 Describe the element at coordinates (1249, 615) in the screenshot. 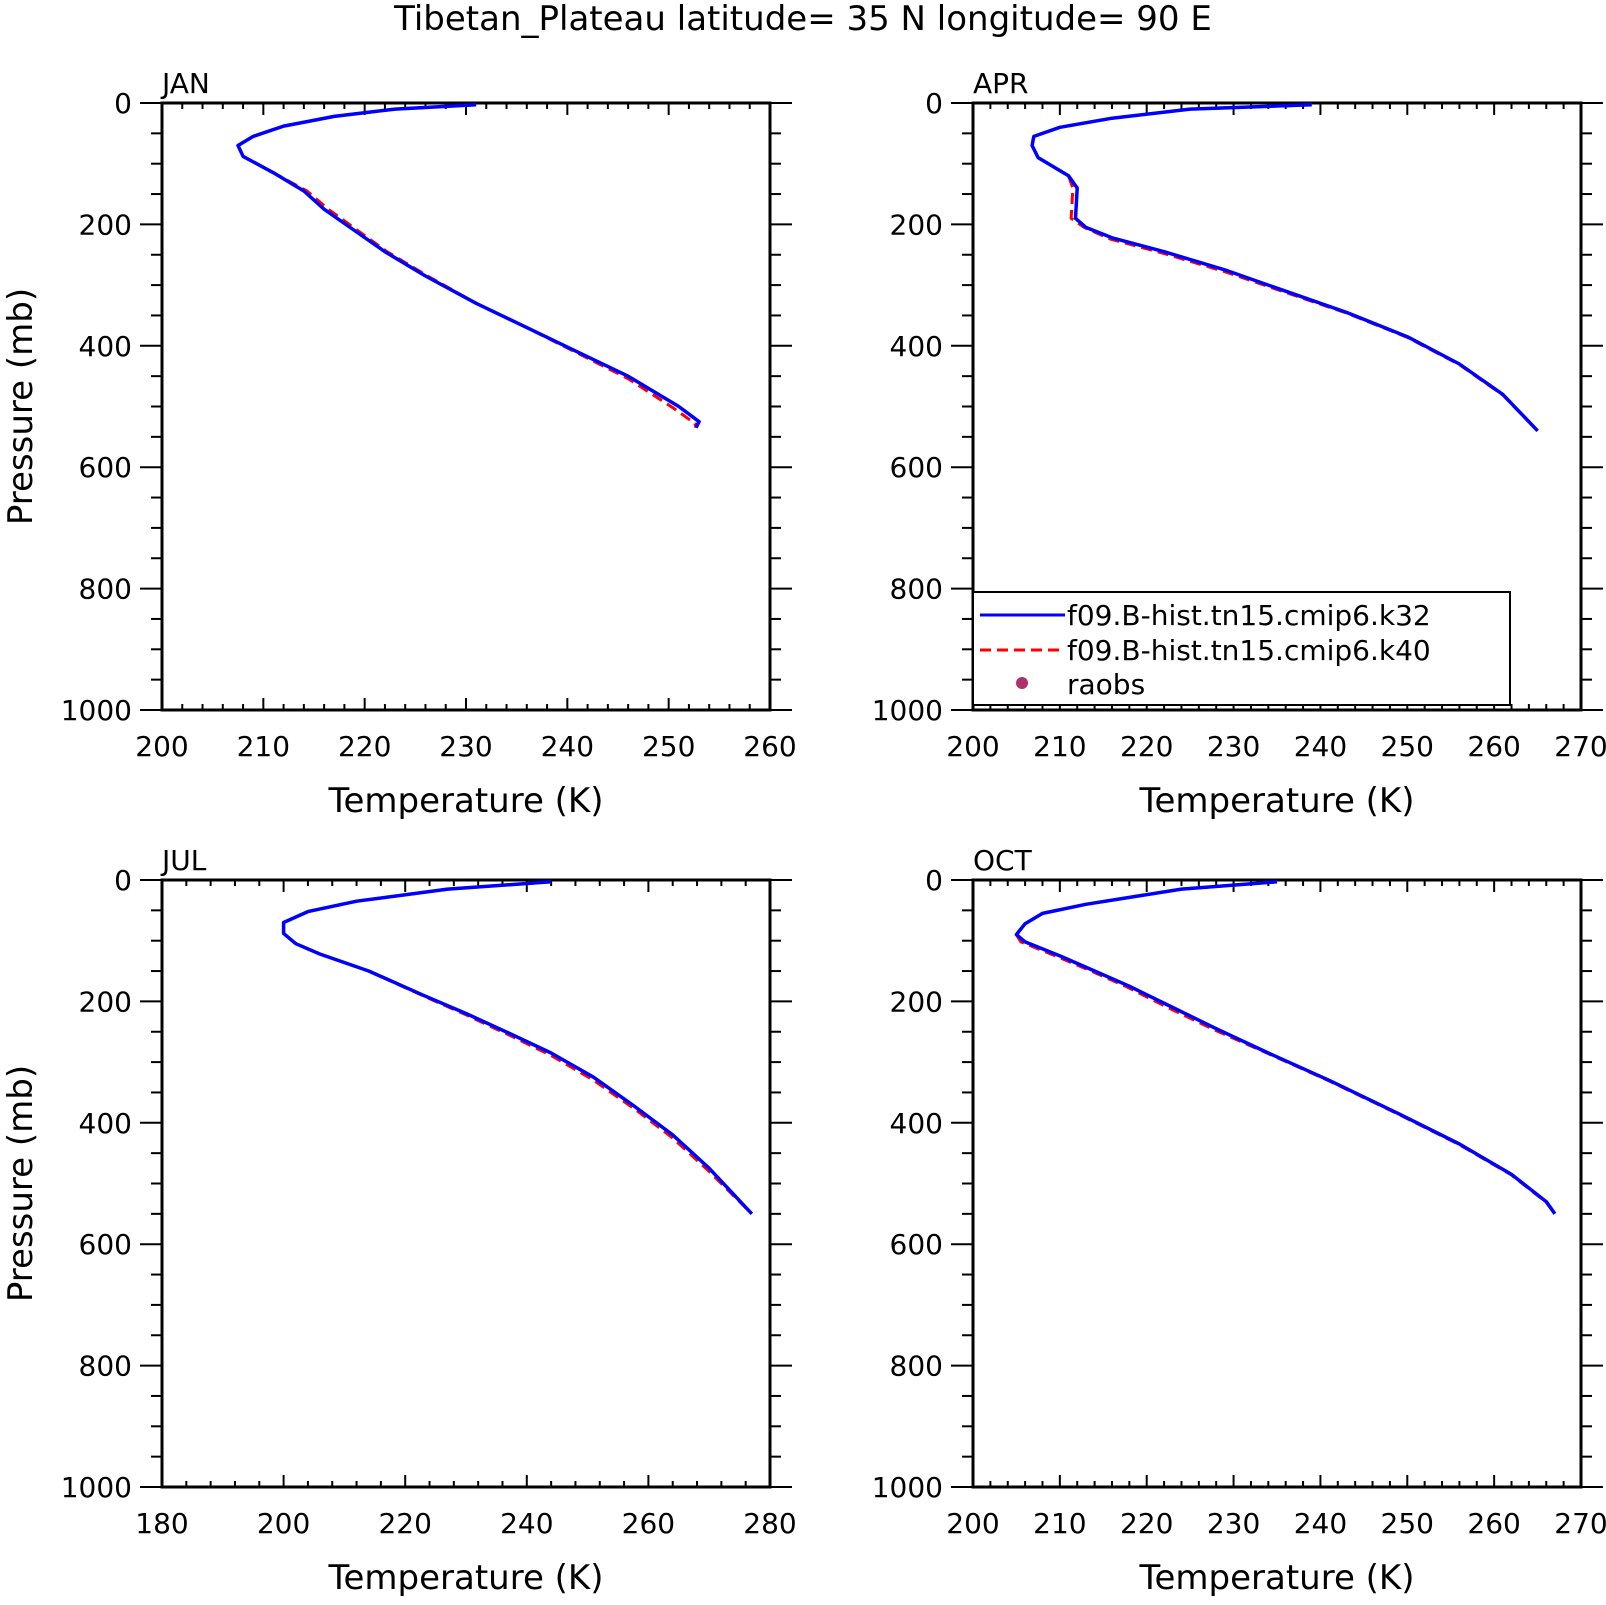

I see `legend-label-k32: f09.B-hist.tn15.cmip6.k32` at that location.